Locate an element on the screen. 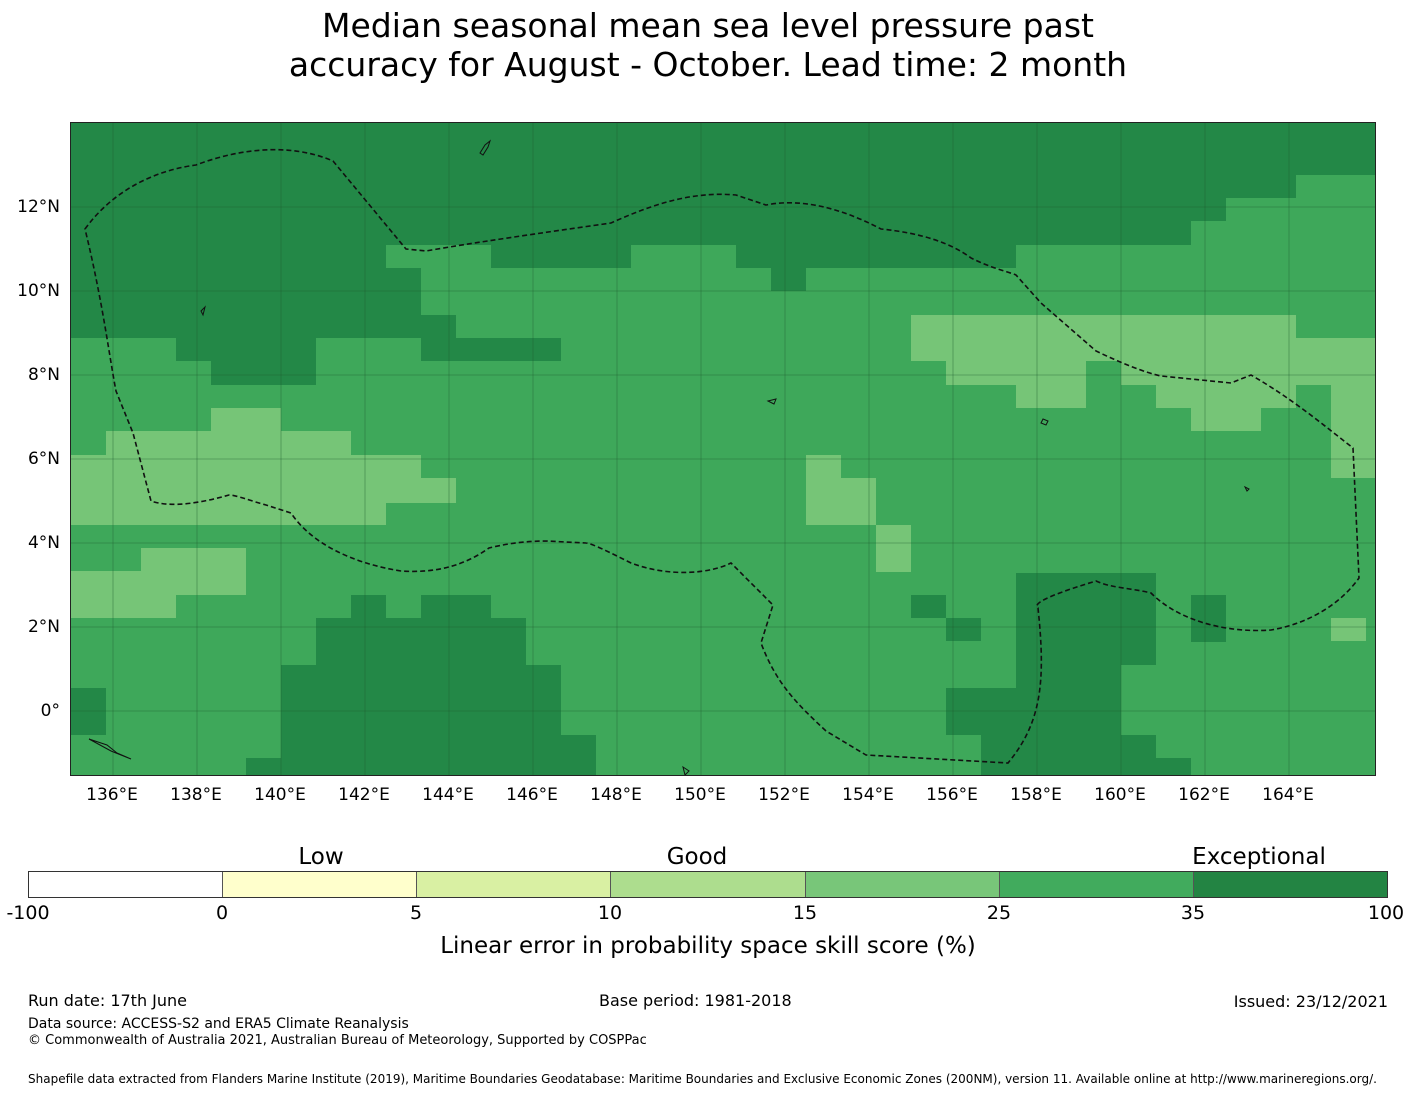  lon-label-156e: 156°E is located at coordinates (952, 795).